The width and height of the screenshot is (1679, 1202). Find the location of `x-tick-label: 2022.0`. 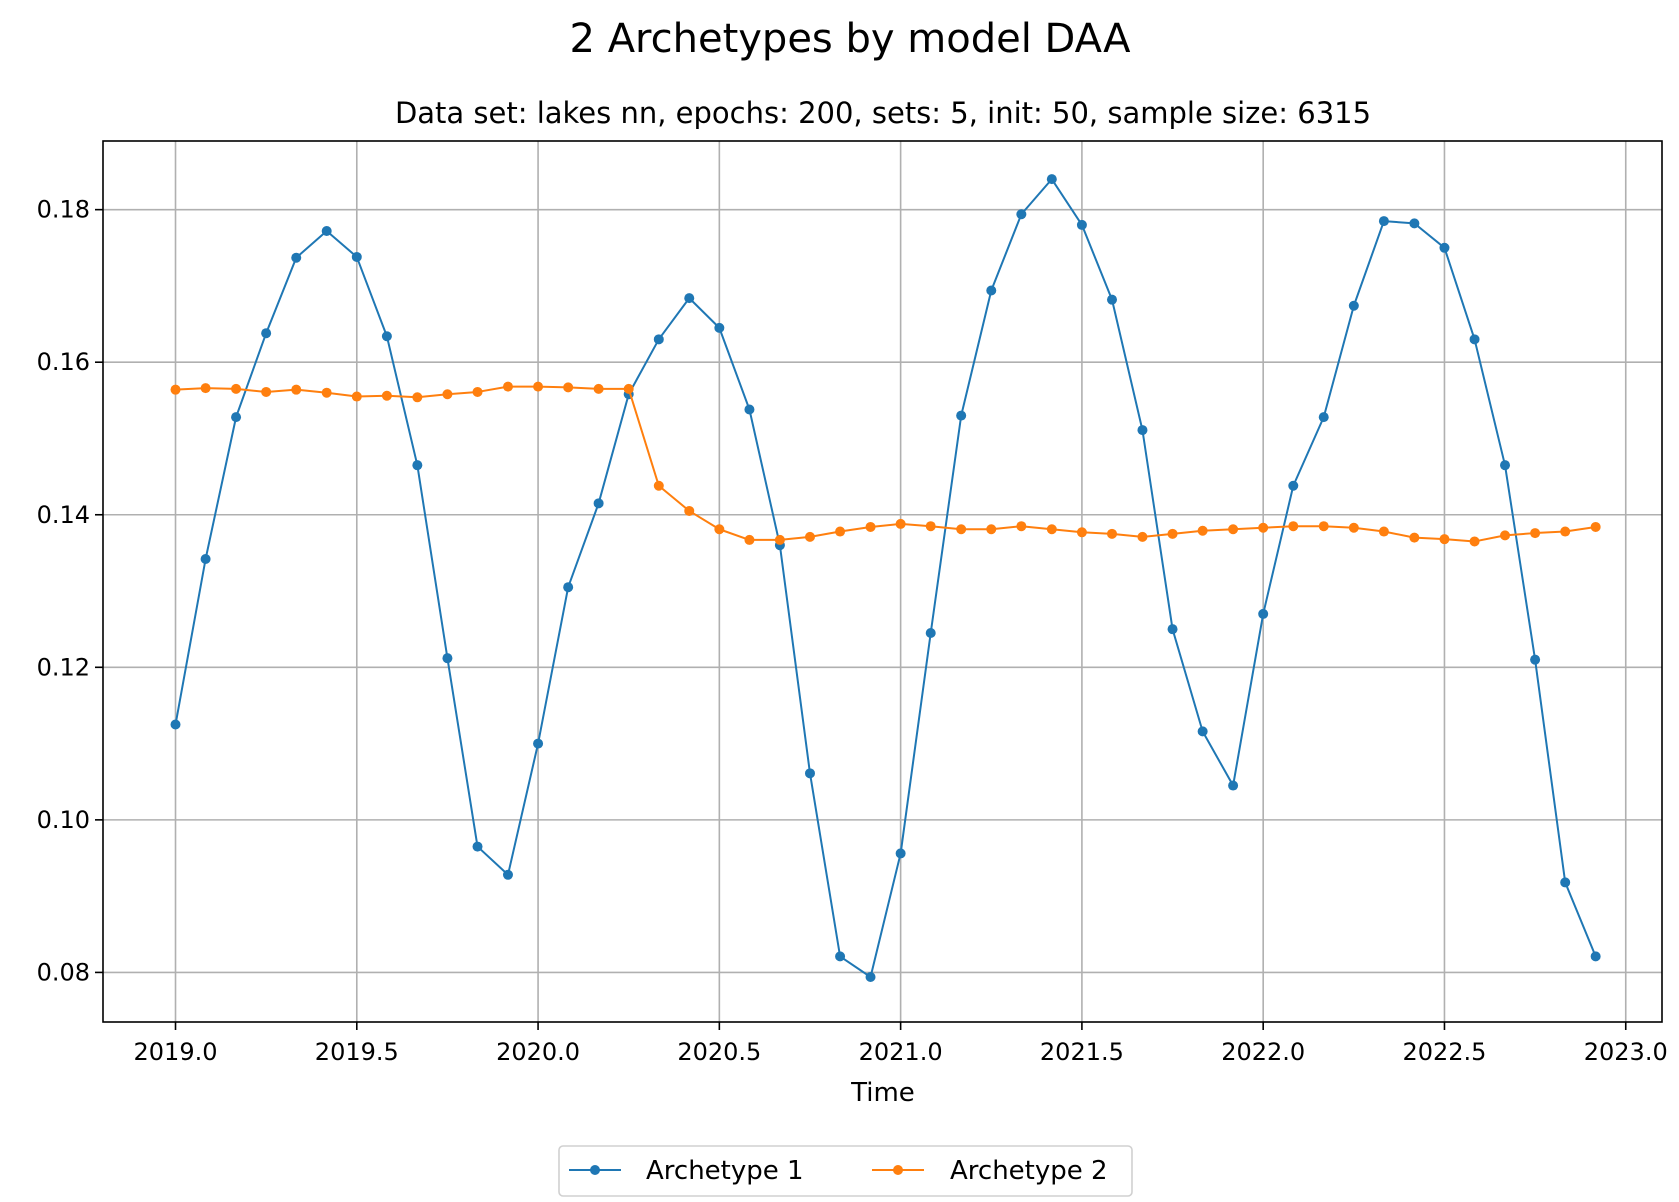

x-tick-label: 2022.0 is located at coordinates (1263, 1052).